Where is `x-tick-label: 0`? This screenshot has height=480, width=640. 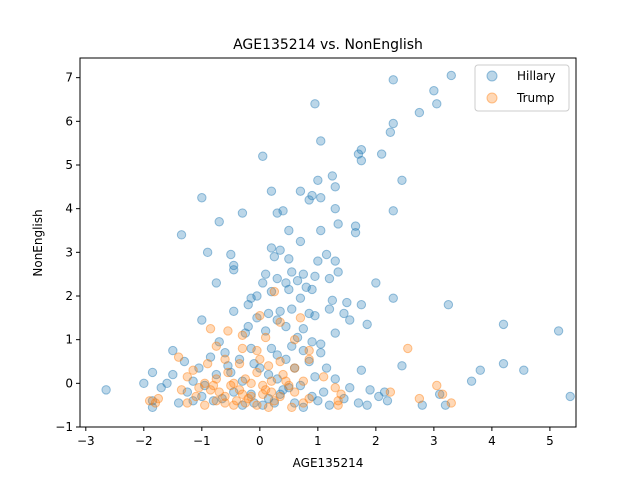
x-tick-label: 0 is located at coordinates (260, 441).